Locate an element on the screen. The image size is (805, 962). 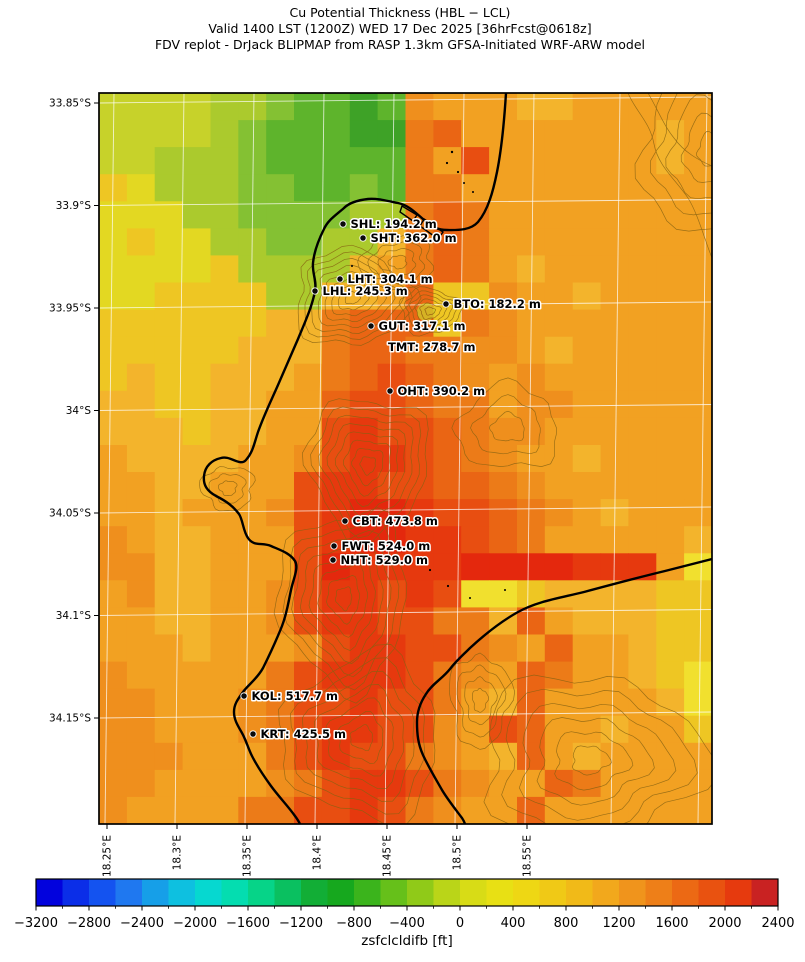
colorbar-tick-label: 1600 is located at coordinates (671, 923).